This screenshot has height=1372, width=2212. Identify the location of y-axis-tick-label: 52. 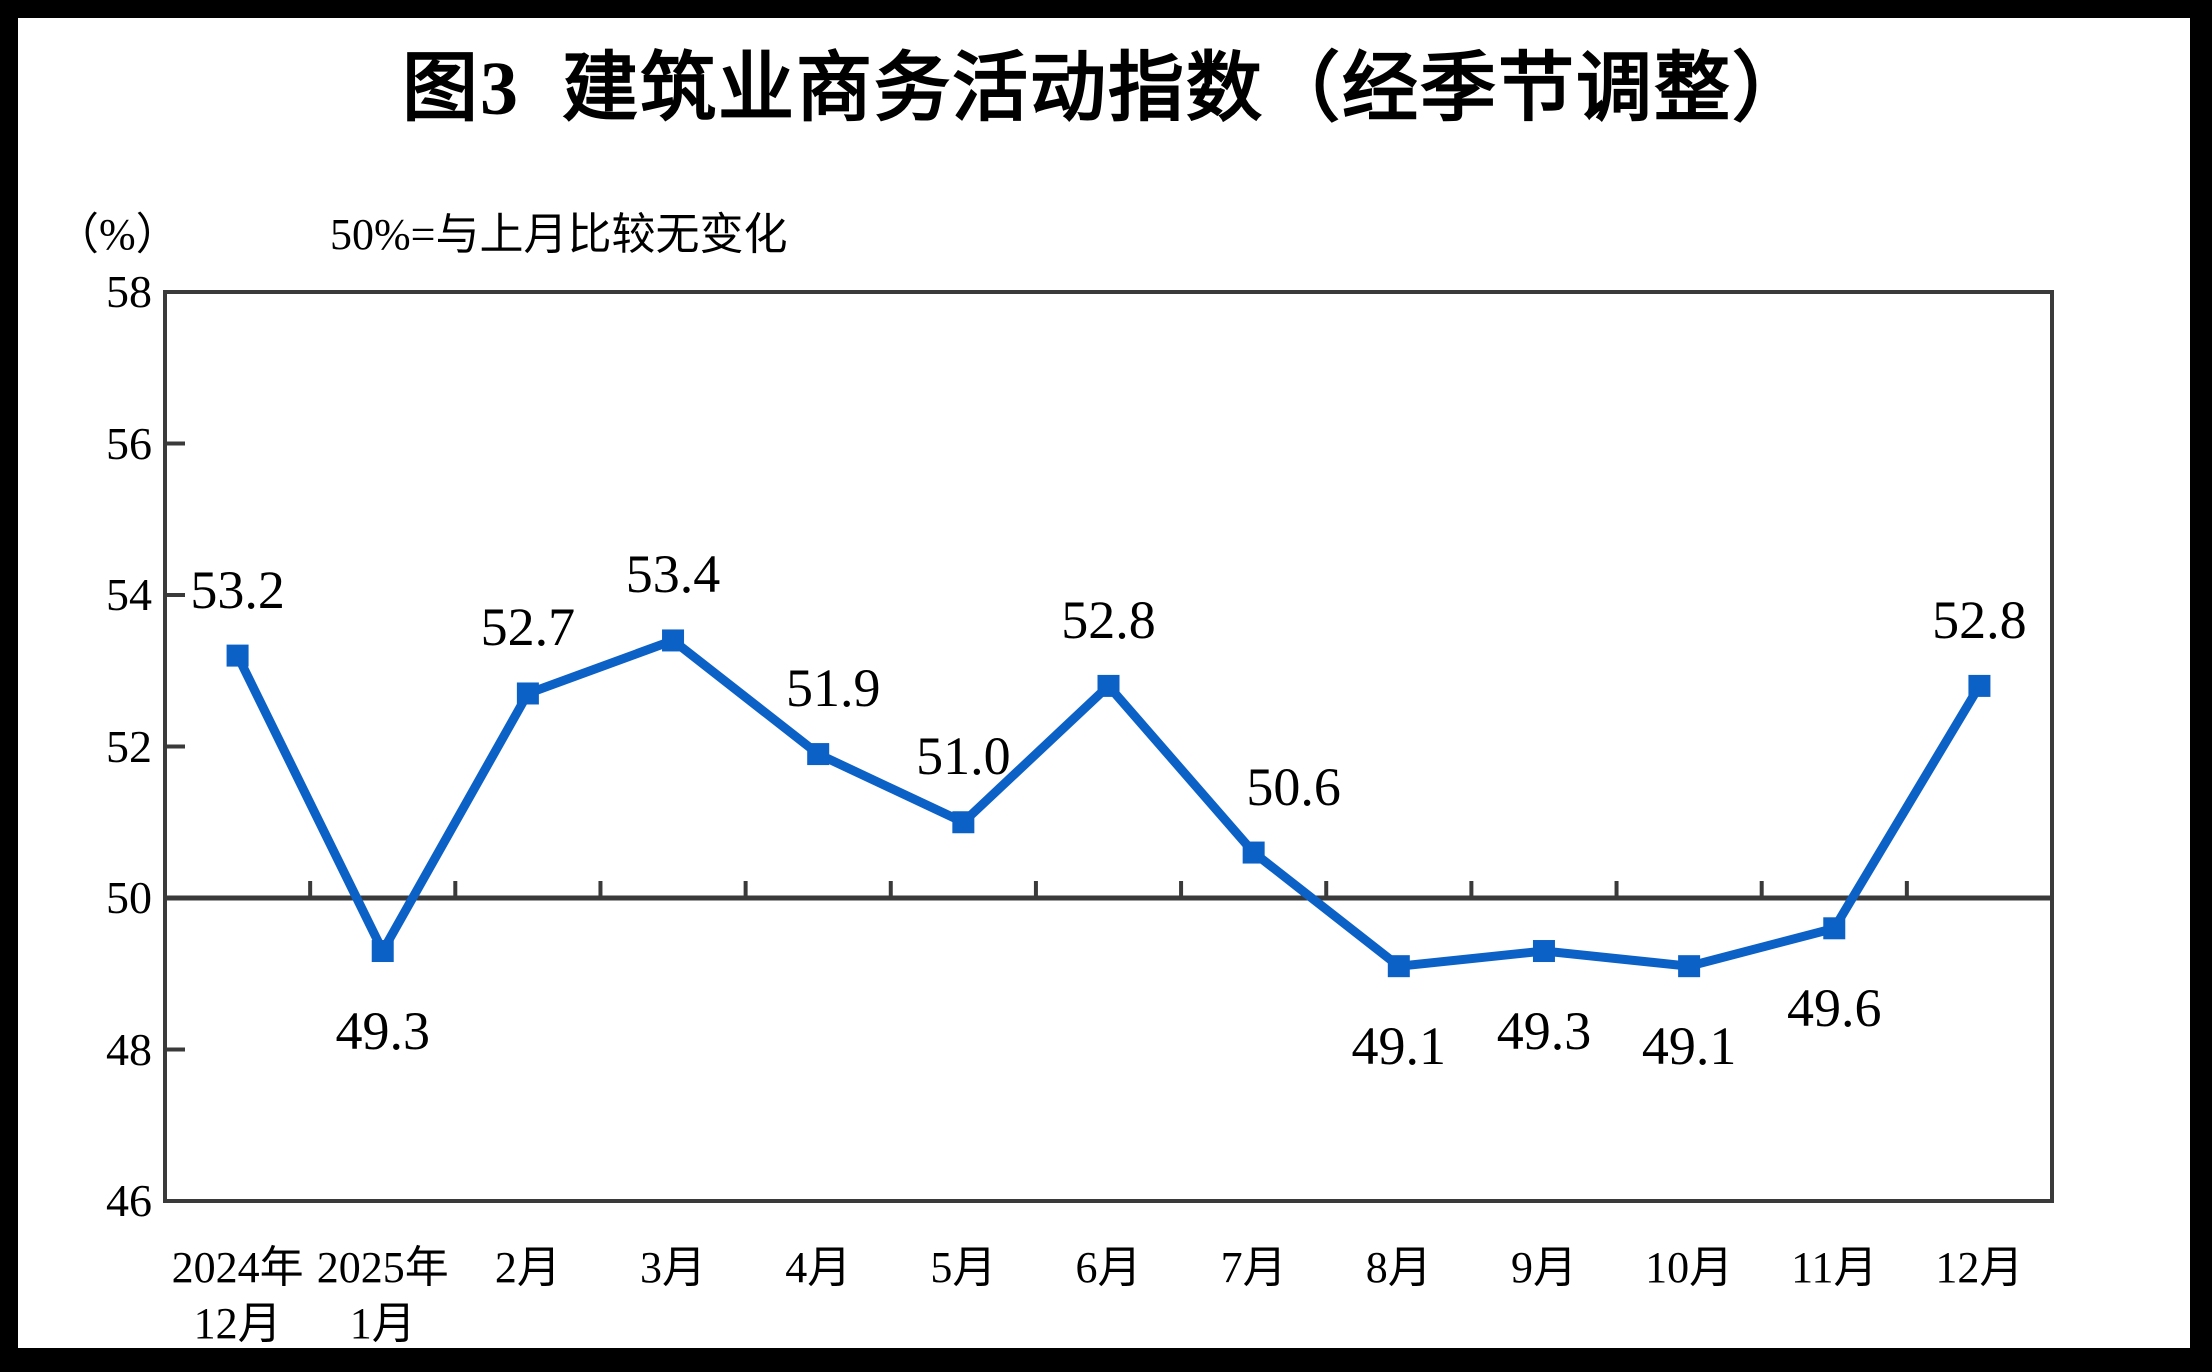
(129, 746).